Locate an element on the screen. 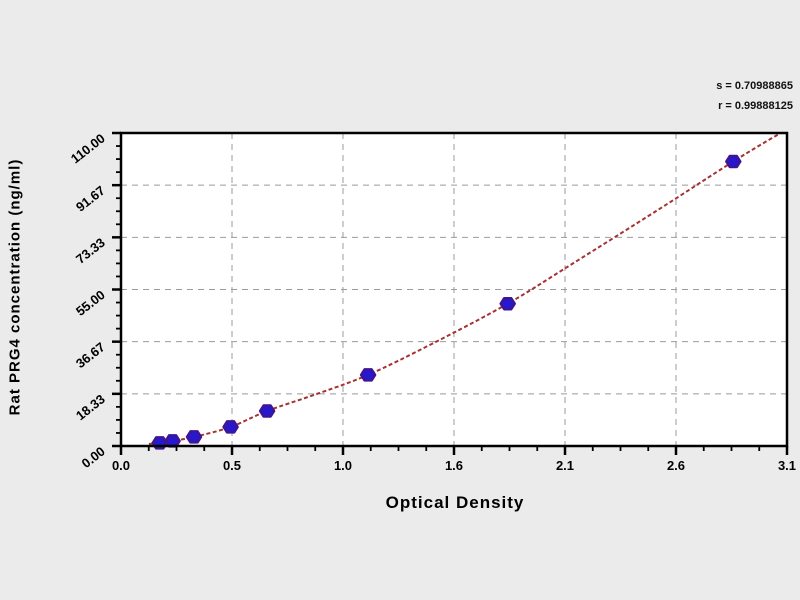  y-tick-label: 55.00 is located at coordinates (90, 303).